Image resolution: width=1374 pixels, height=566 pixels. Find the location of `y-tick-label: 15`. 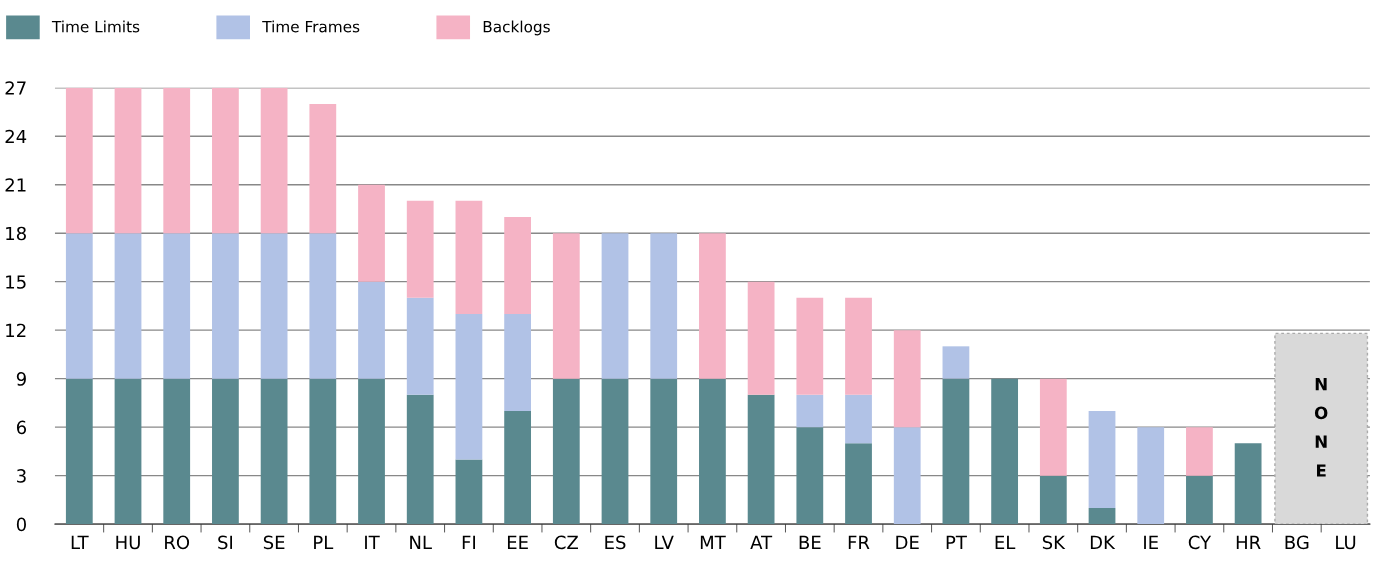

y-tick-label: 15 is located at coordinates (16, 282).